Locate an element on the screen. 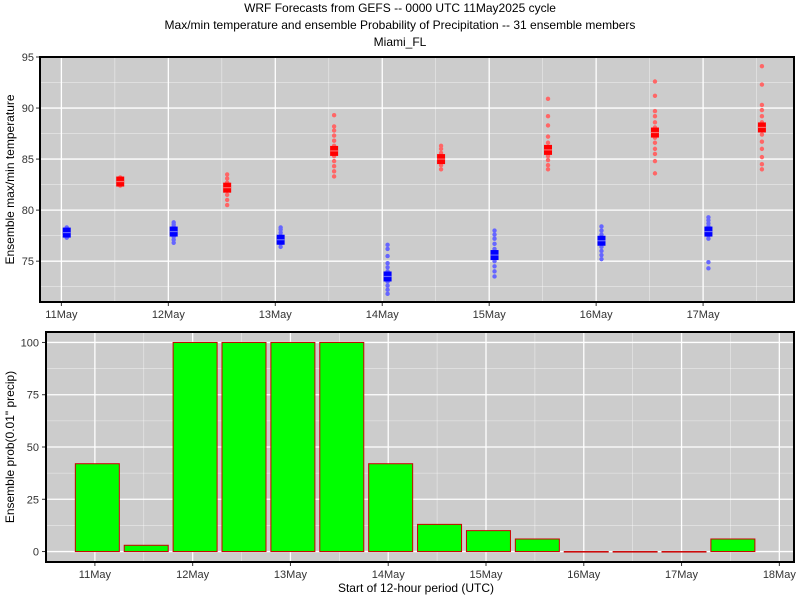 The height and width of the screenshot is (600, 800). y-tick-label: 80 is located at coordinates (28, 211).